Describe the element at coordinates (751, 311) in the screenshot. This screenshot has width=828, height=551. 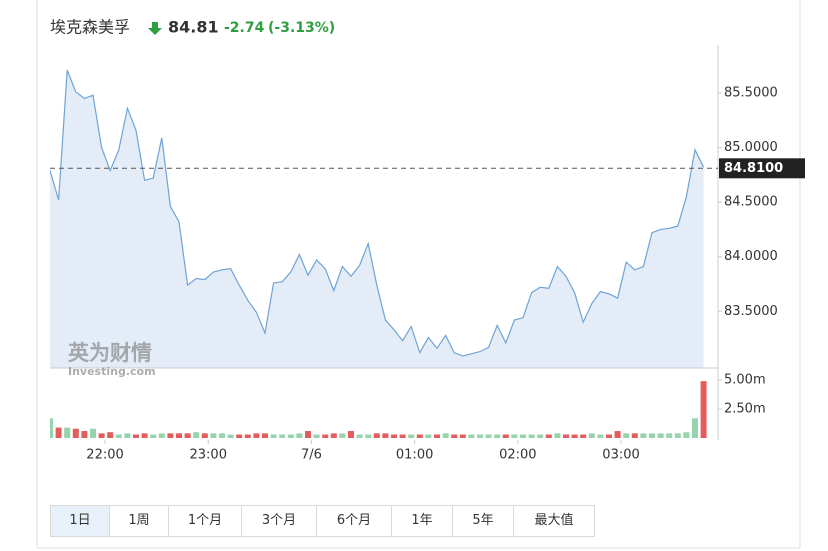
I see `y-tick-label: 83.5000` at that location.